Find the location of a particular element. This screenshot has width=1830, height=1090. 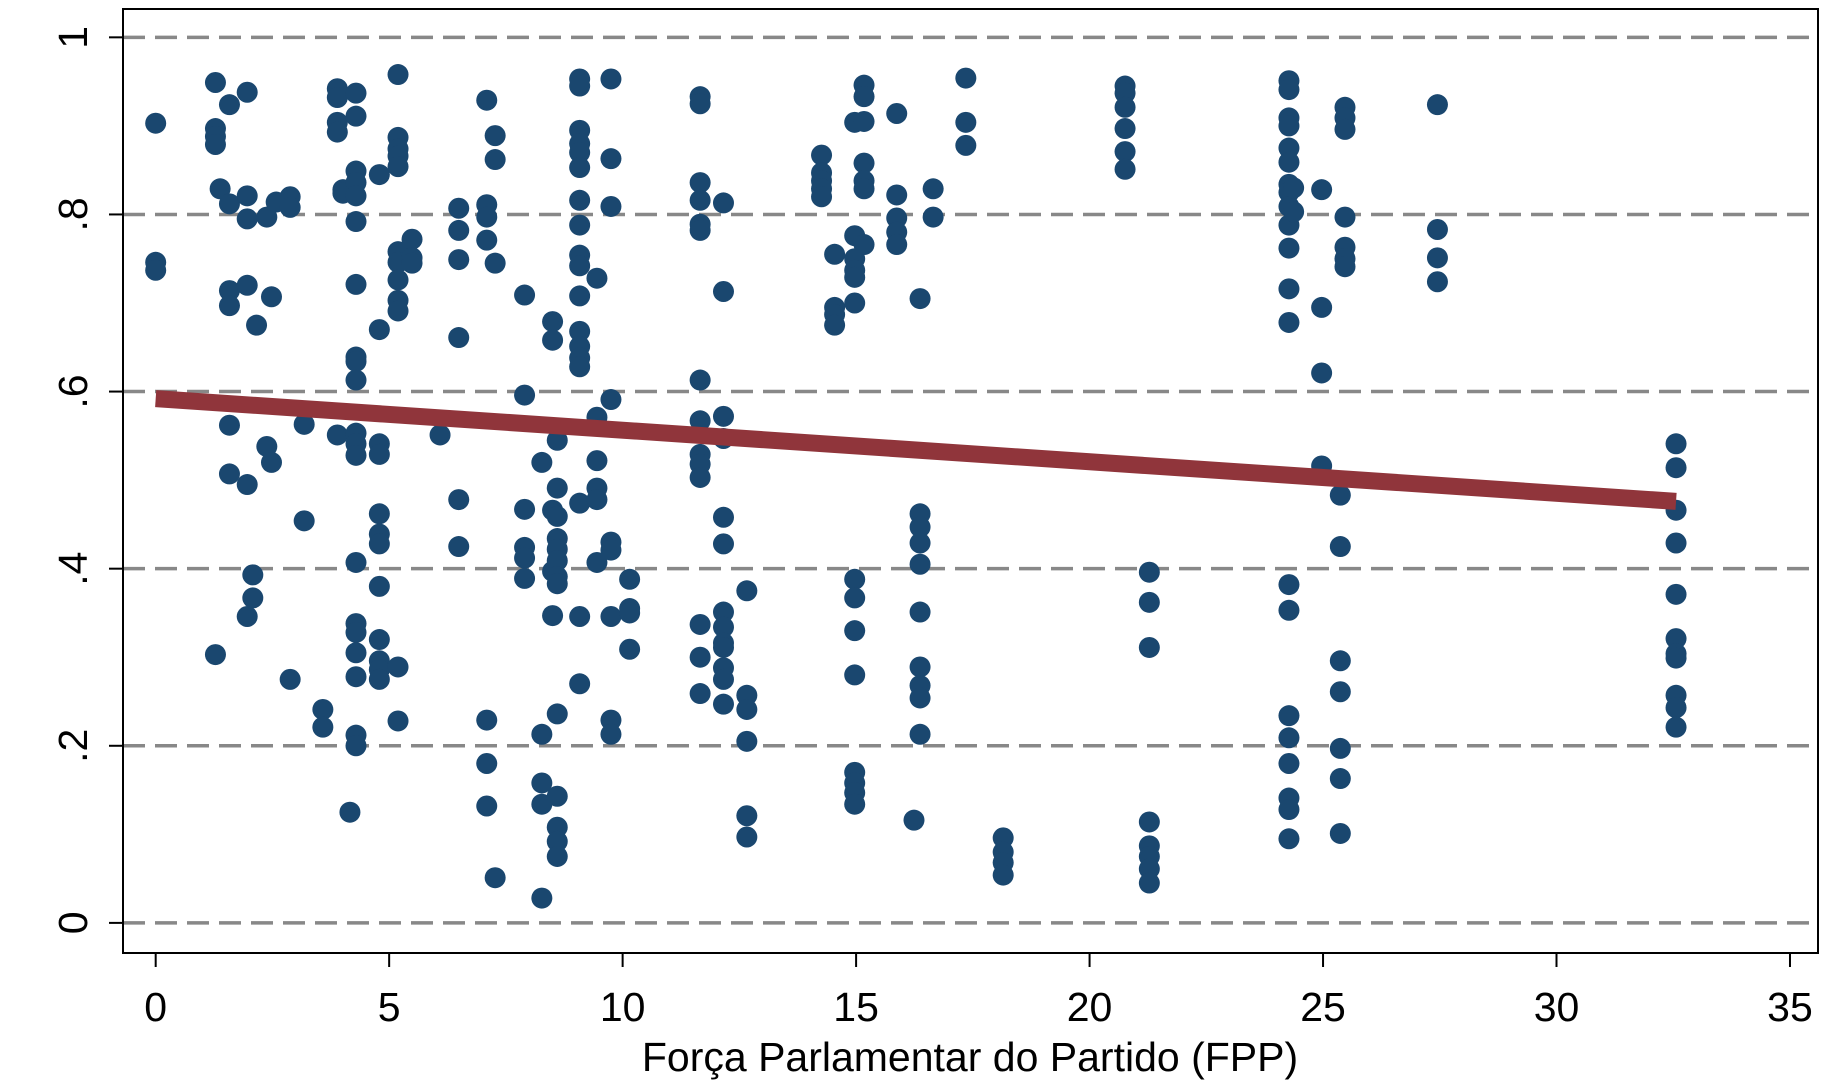

y-tick-label: 1 is located at coordinates (73, 37).